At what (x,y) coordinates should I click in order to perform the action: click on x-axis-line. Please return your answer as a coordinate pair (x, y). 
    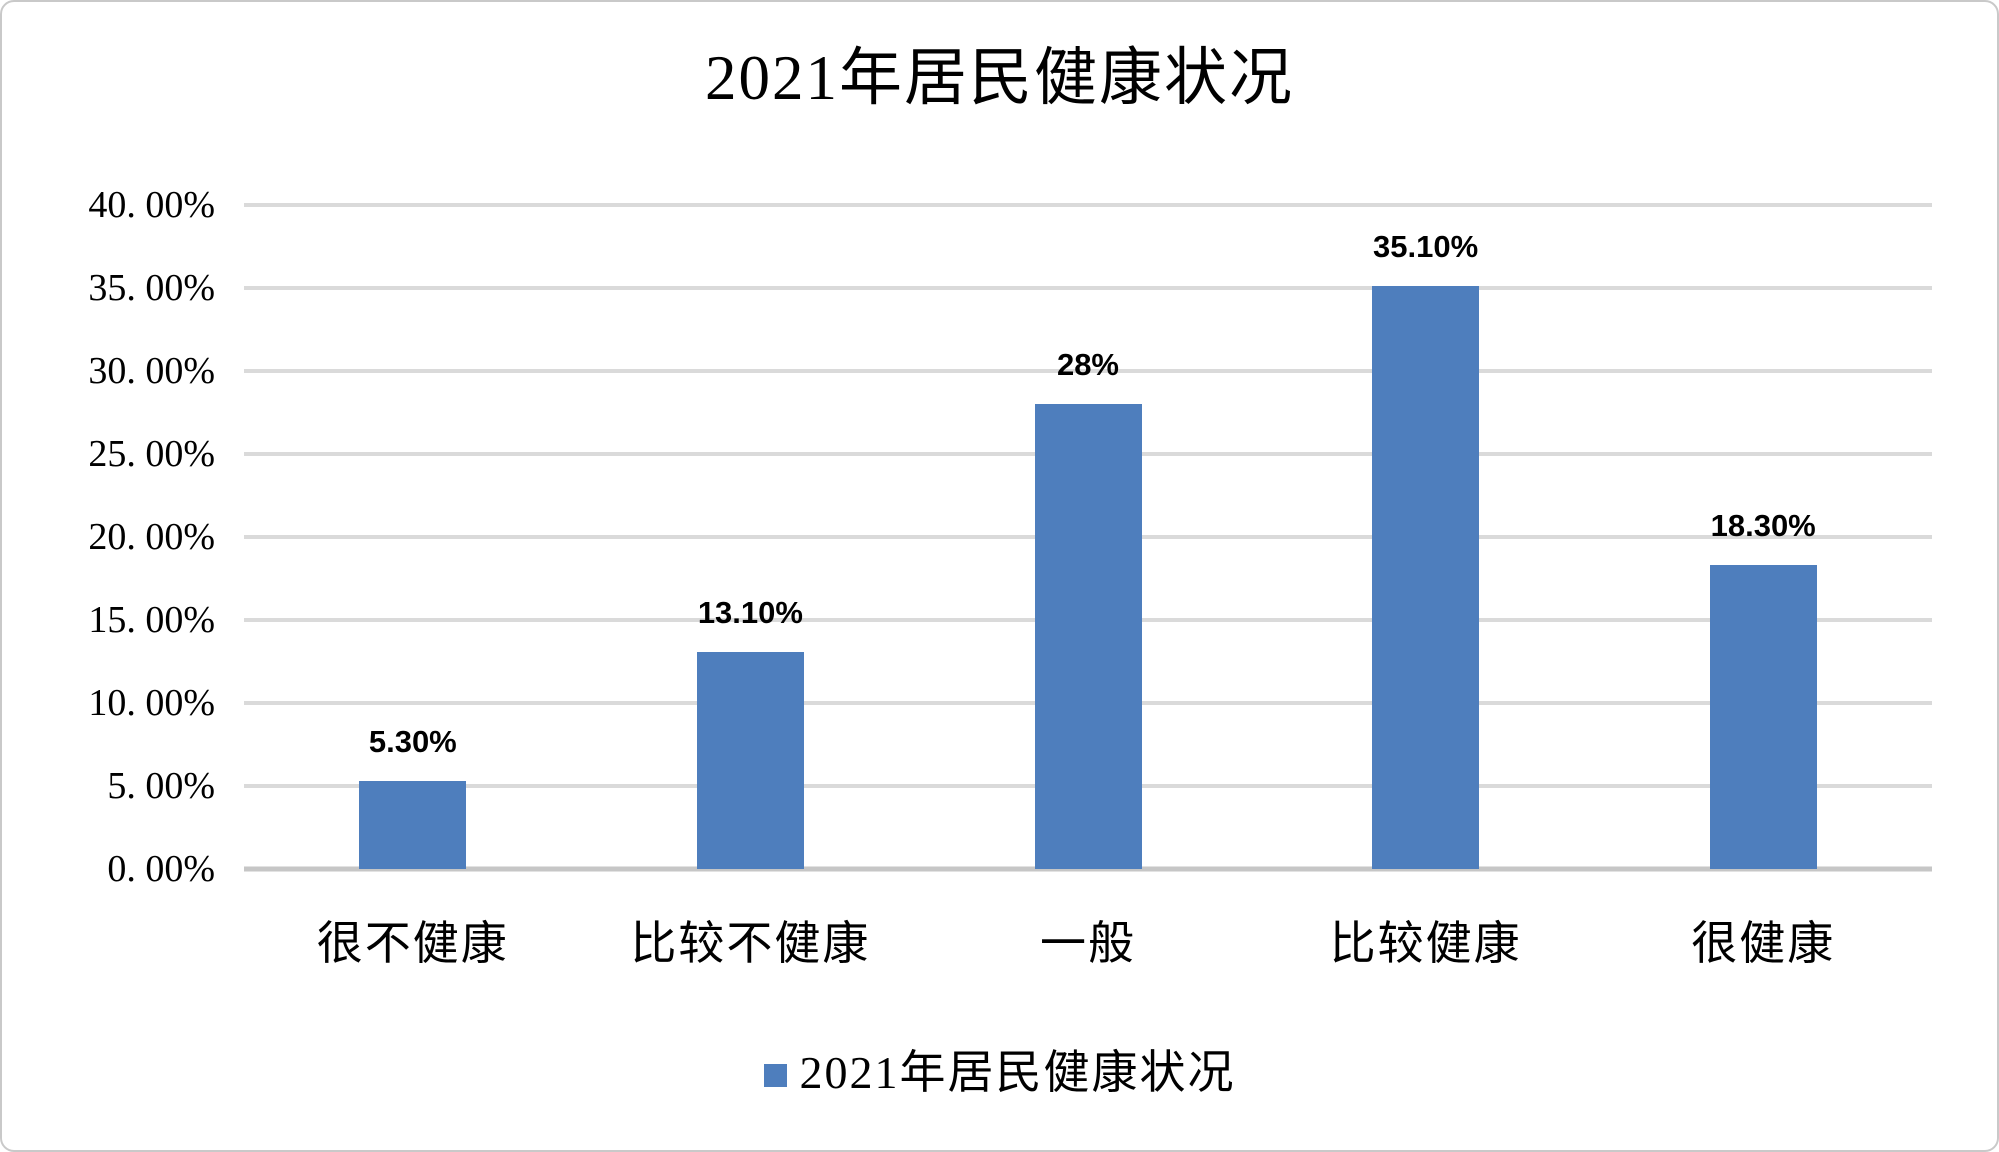
    Looking at the image, I should click on (1088, 869).